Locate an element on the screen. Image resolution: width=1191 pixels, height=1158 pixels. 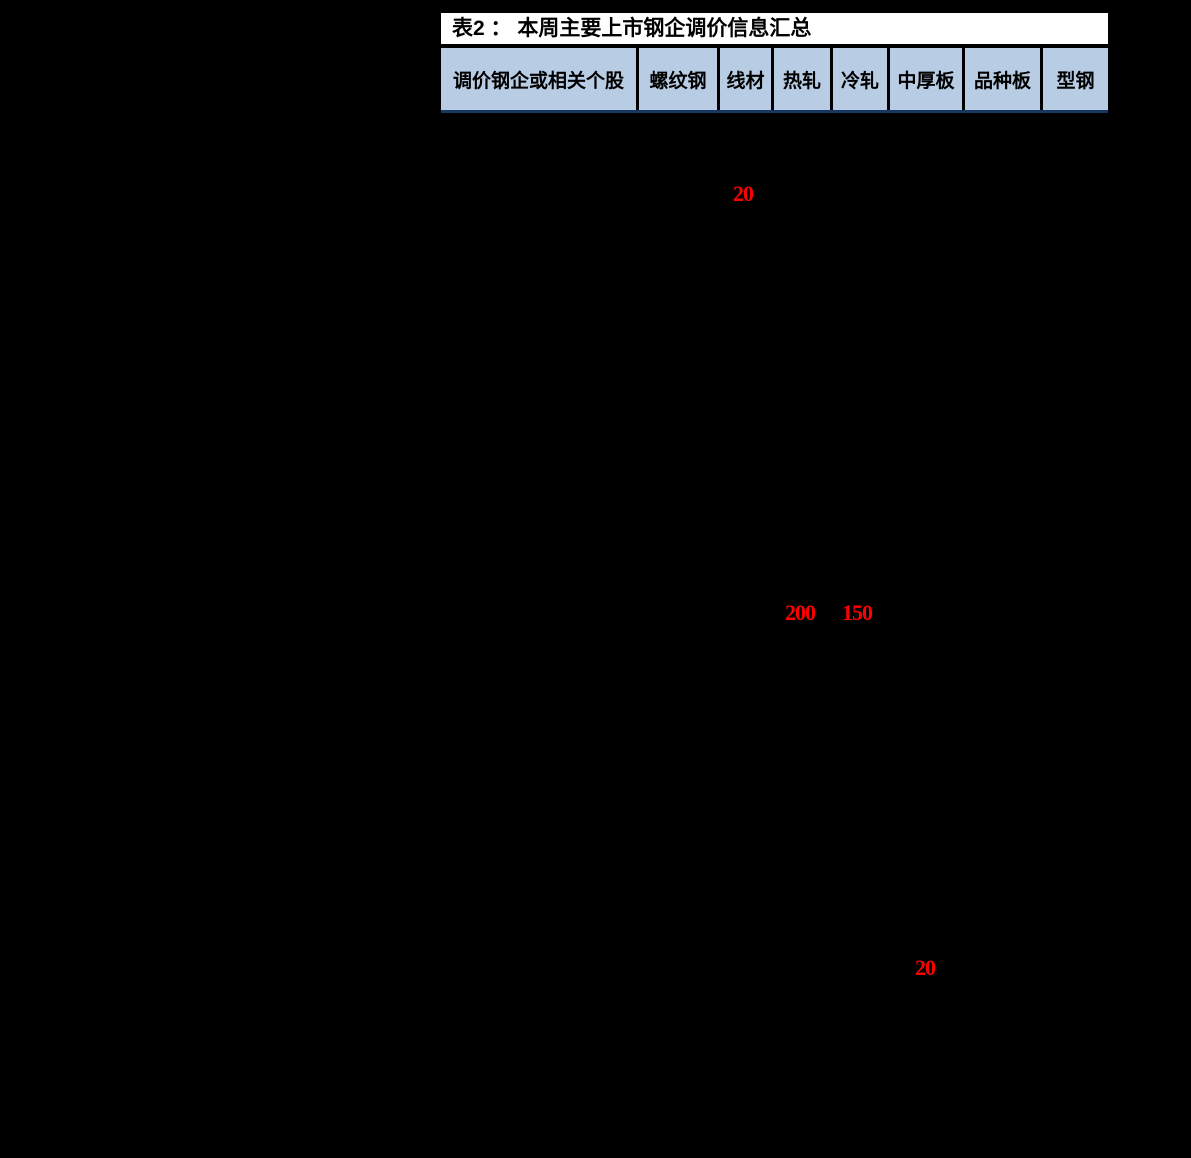
adjustment-value-medium-plate: 20 is located at coordinates (925, 967).